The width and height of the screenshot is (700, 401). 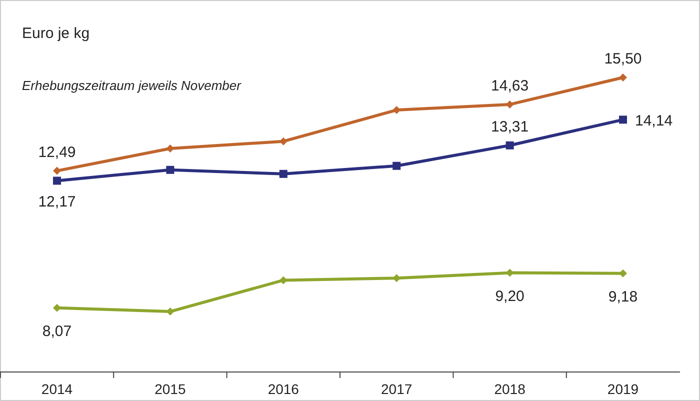 What do you see at coordinates (170, 389) in the screenshot?
I see `x-tick-label: 2015` at bounding box center [170, 389].